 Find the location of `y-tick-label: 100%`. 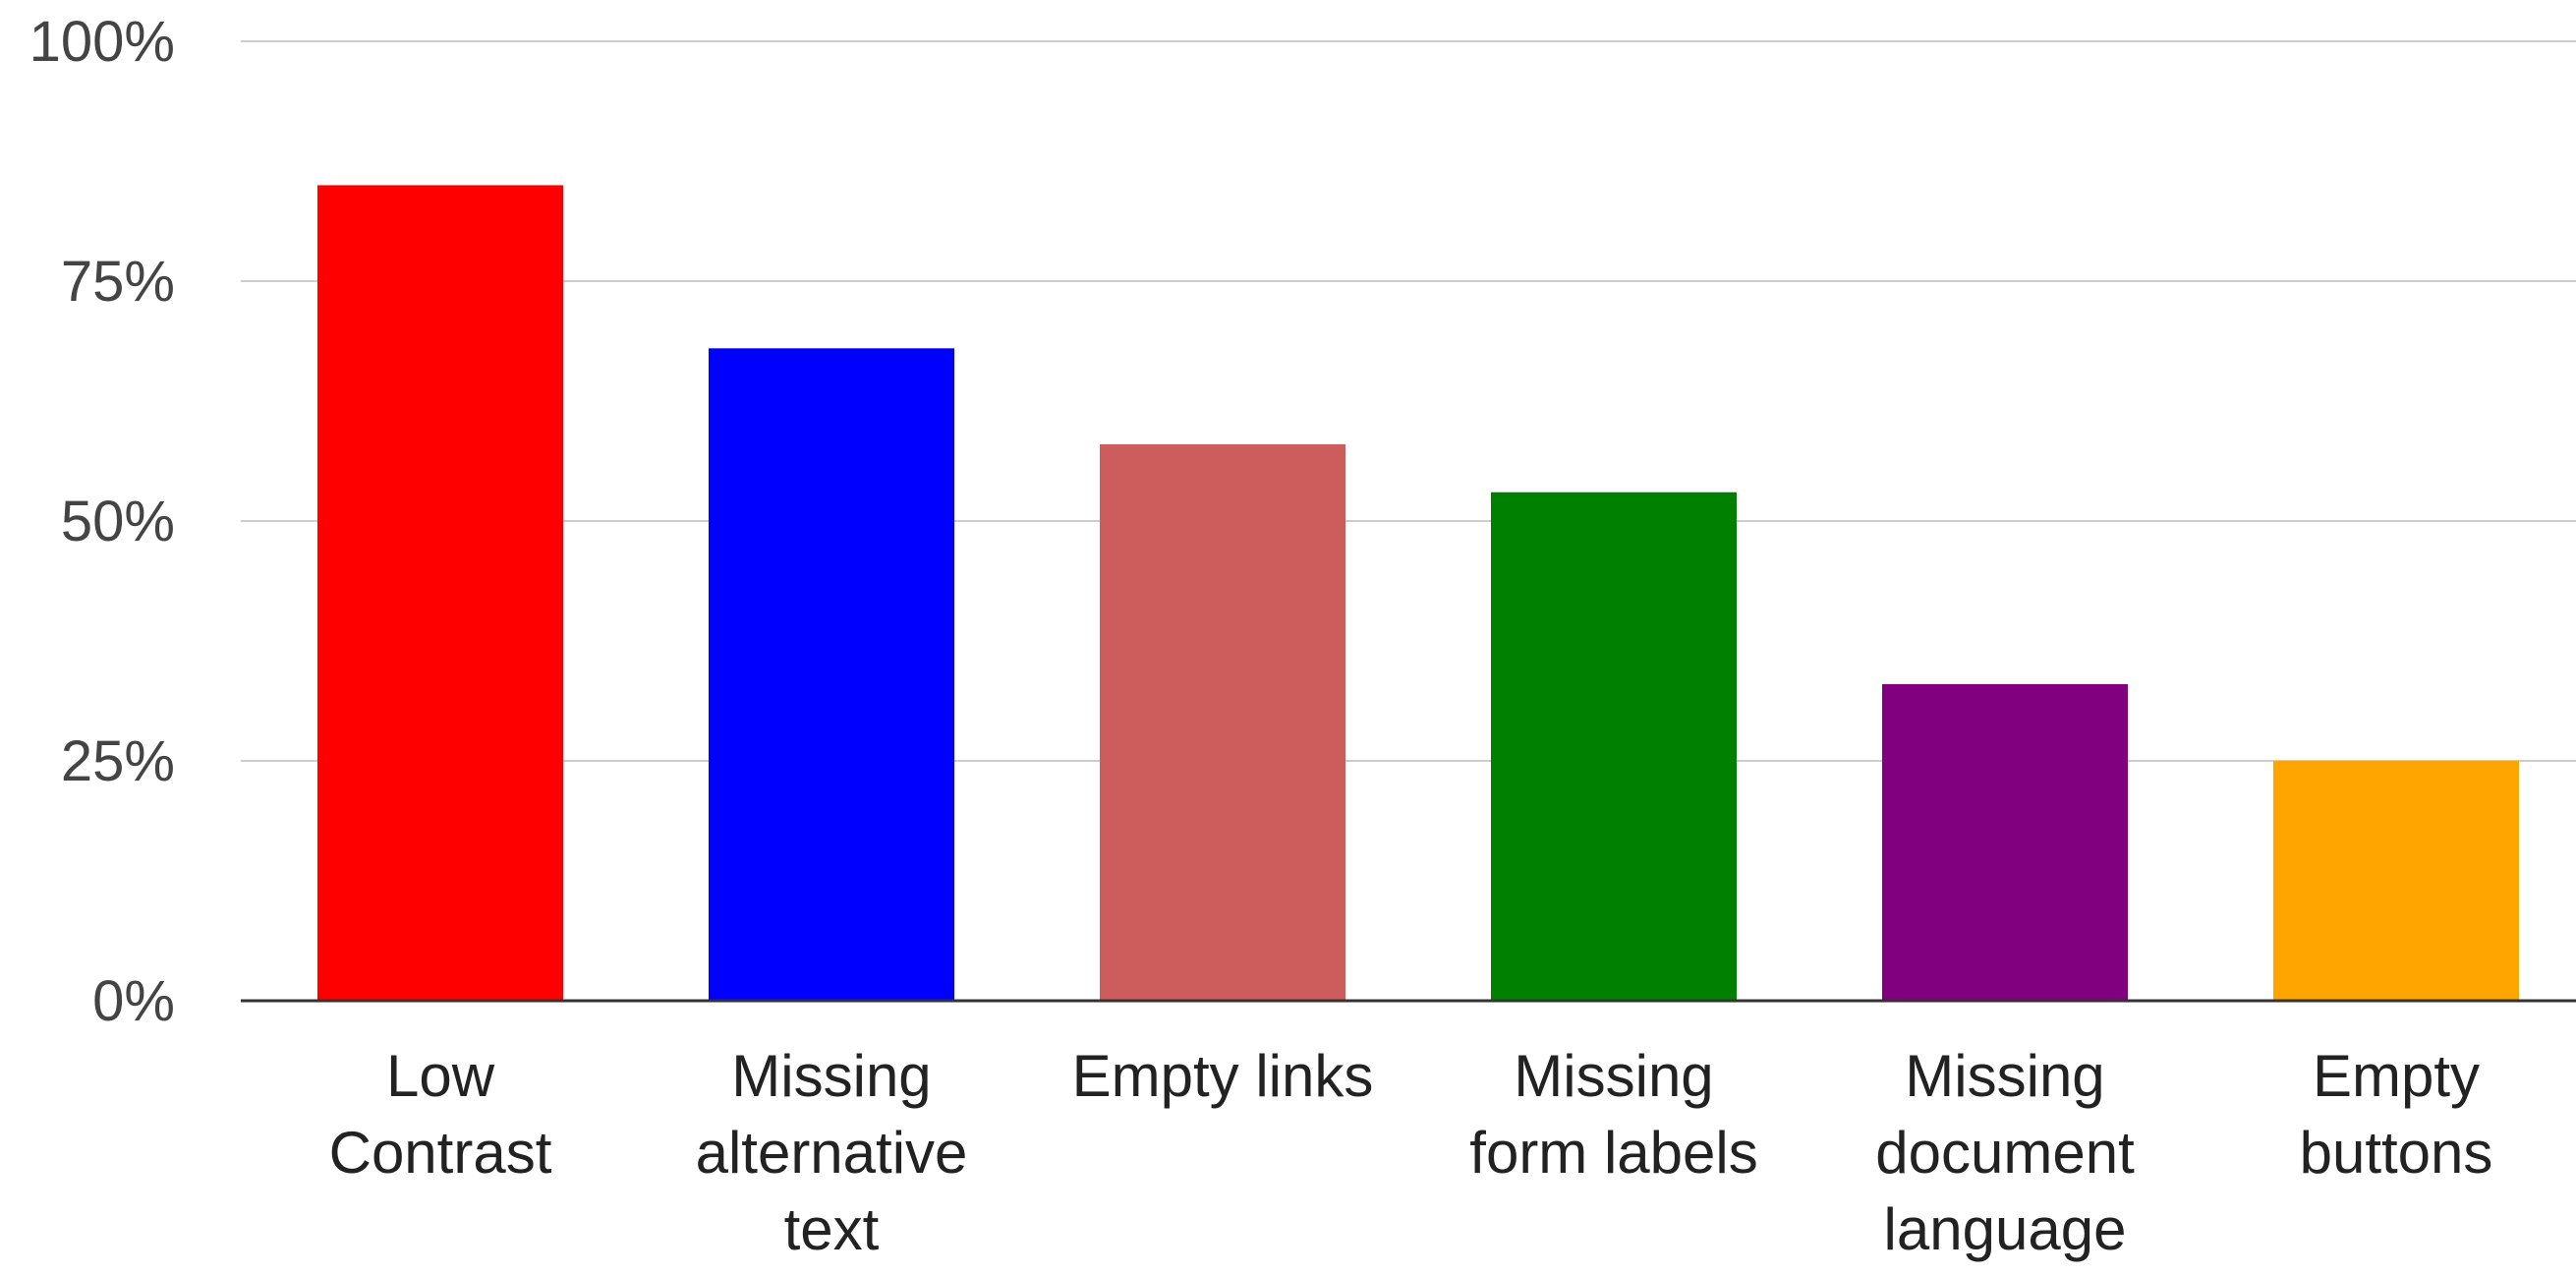

y-tick-label: 100% is located at coordinates (102, 42).